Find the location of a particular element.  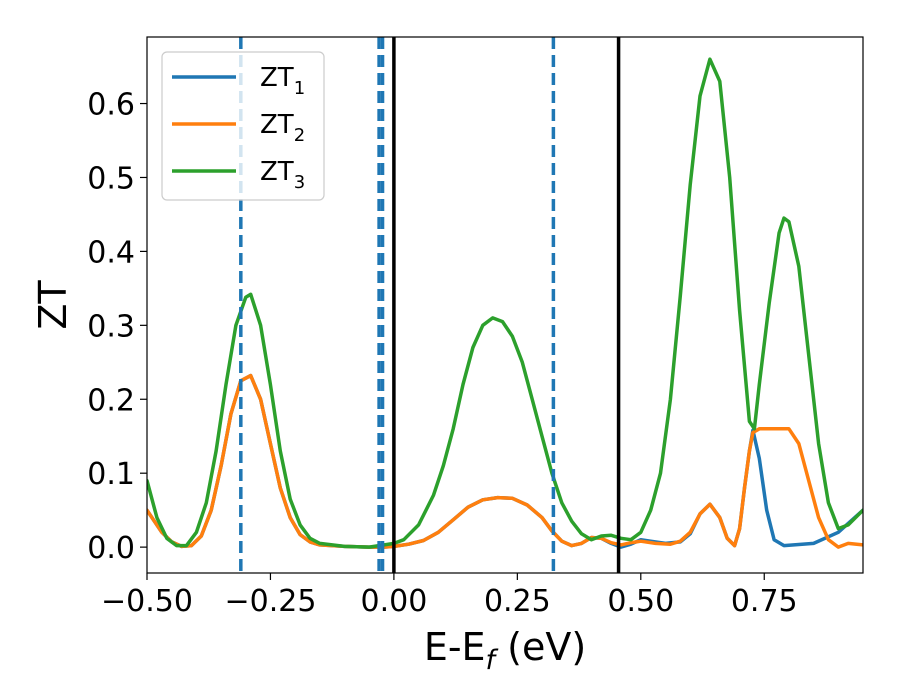

x-axis-label-unit: (eV) is located at coordinates (540, 647).